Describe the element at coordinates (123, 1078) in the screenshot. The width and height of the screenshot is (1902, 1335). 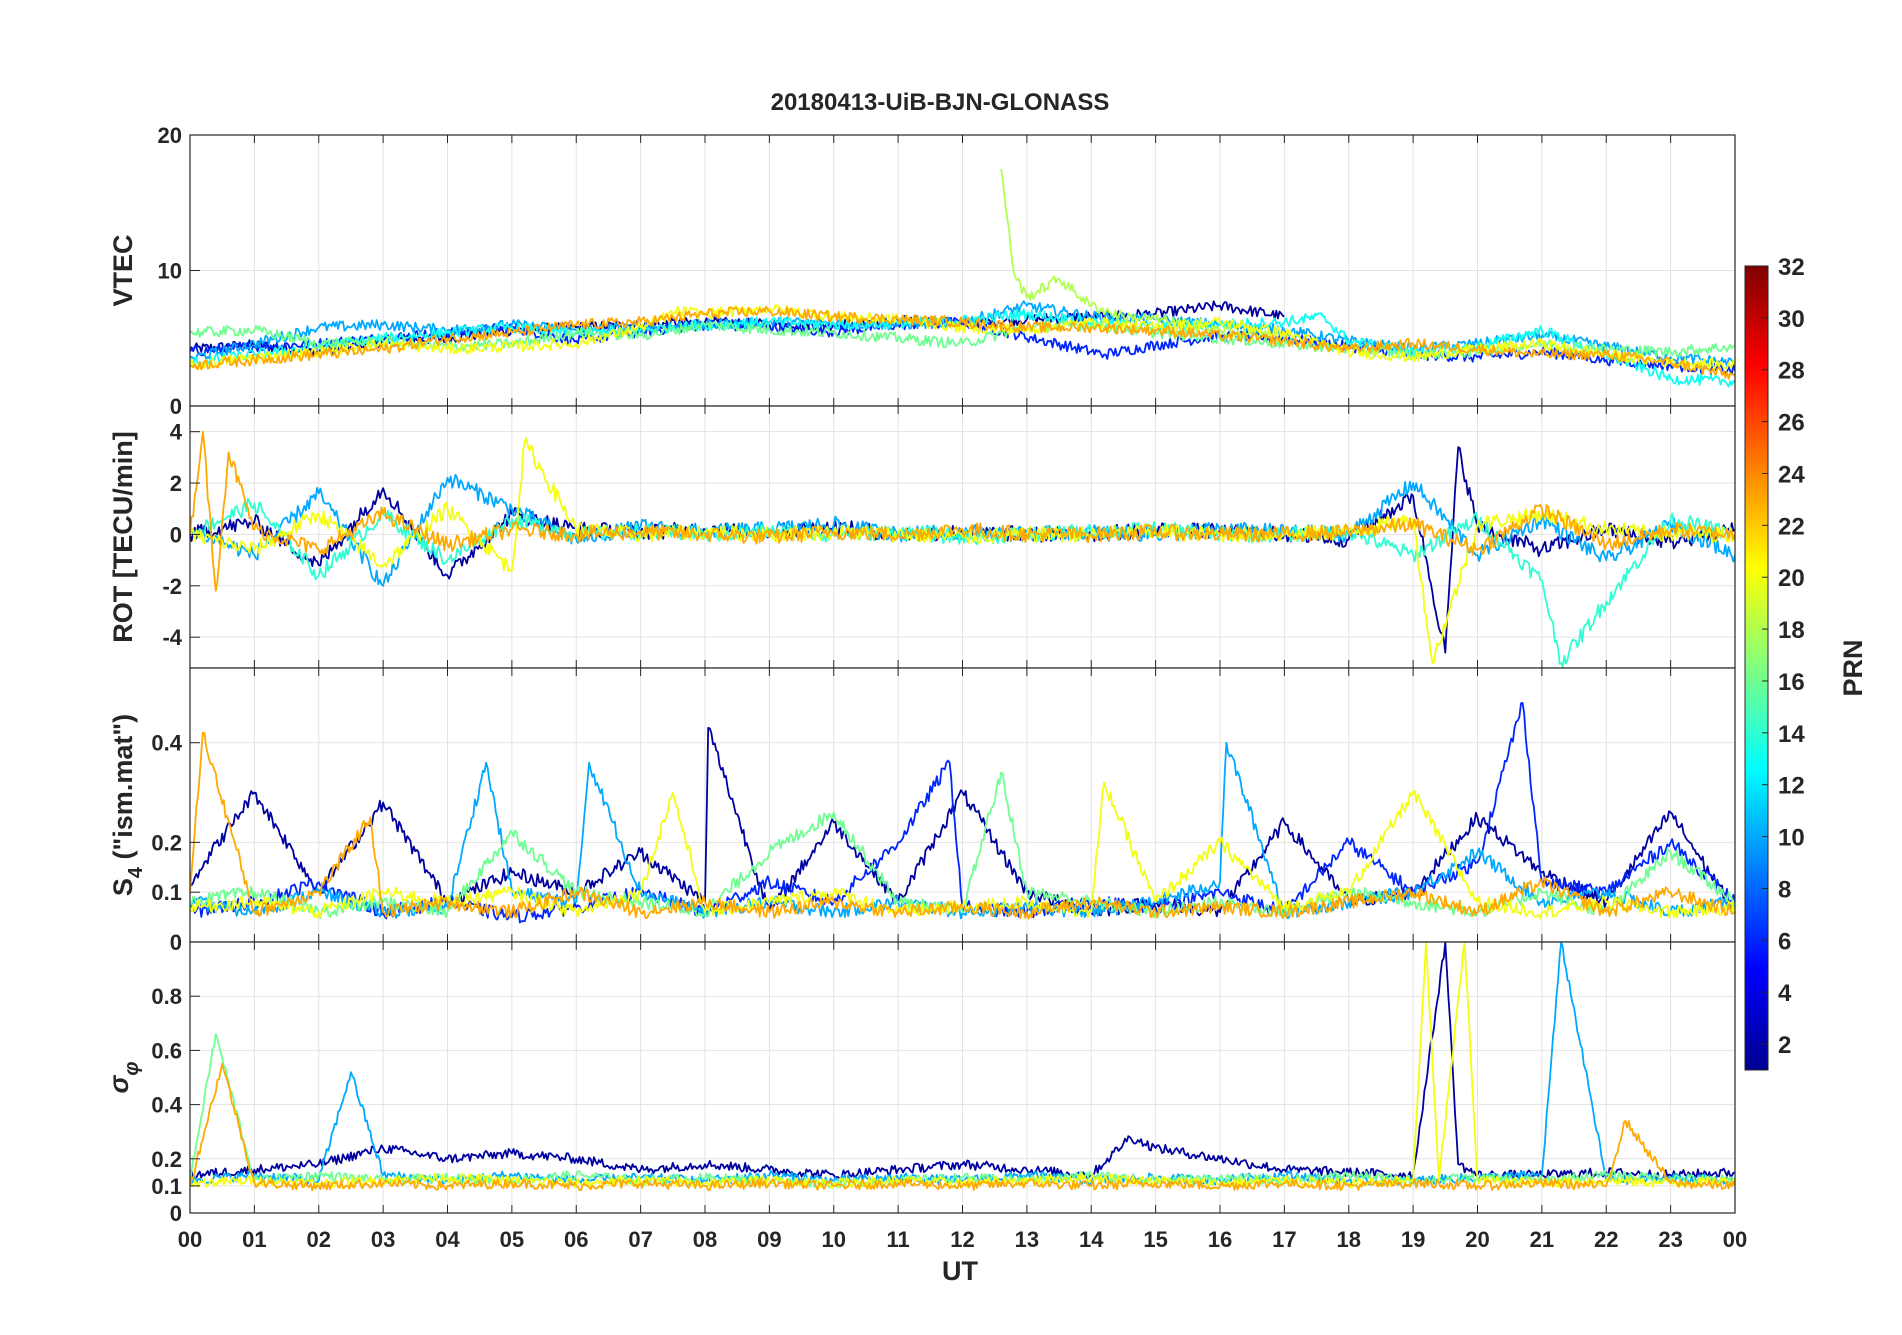
I see `y-axis-label: σφ` at that location.